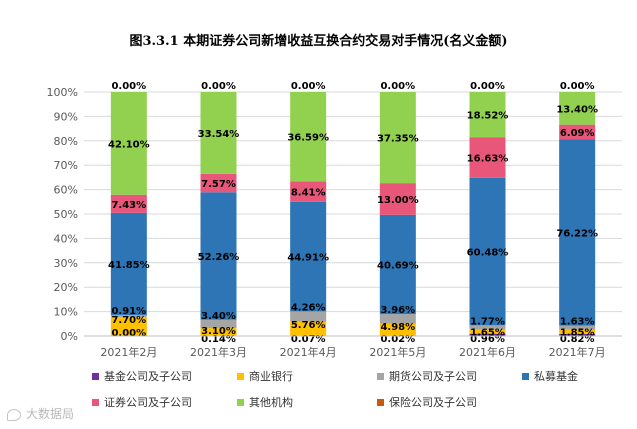  What do you see at coordinates (66, 312) in the screenshot?
I see `y-tick-label: 10%` at bounding box center [66, 312].